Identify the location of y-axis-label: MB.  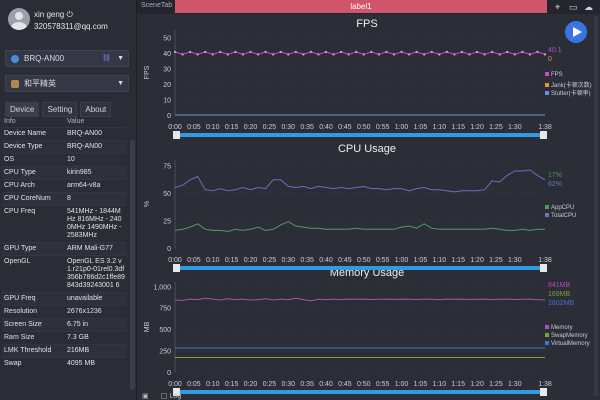
(147, 326).